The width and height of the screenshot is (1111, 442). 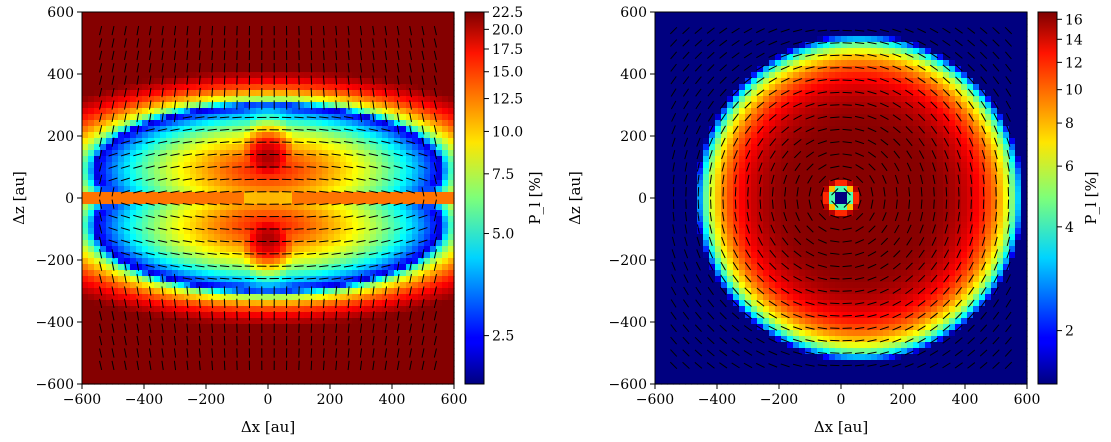 What do you see at coordinates (535, 197) in the screenshot?
I see `left-colorbar-label: P_l [%]` at bounding box center [535, 197].